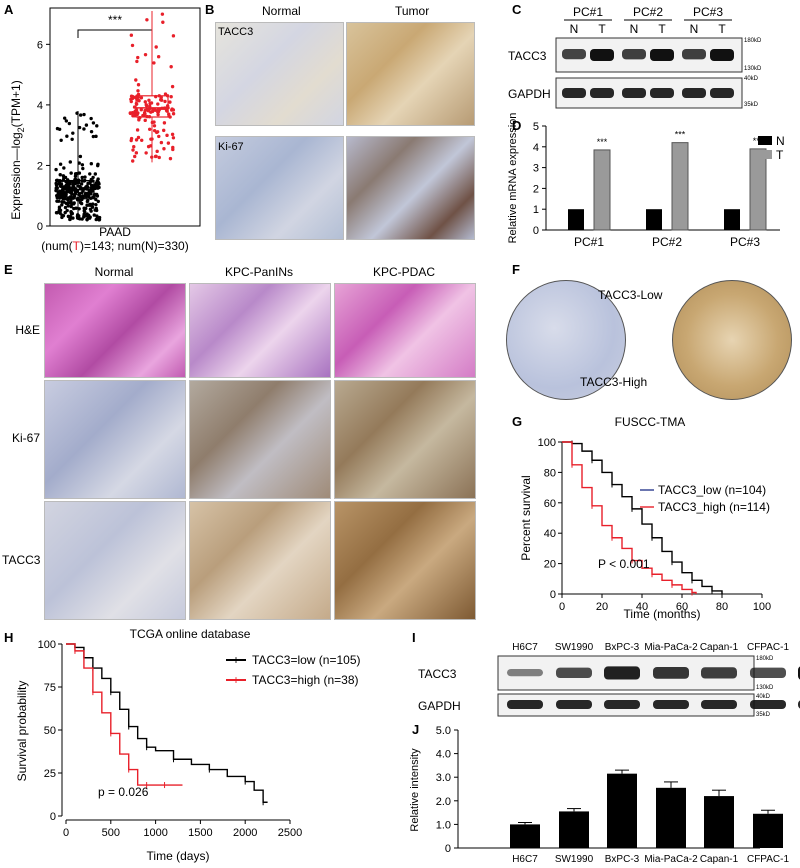 This screenshot has height=868, width=800. I want to click on i-lane-label: BxPC-3, so click(622, 647).